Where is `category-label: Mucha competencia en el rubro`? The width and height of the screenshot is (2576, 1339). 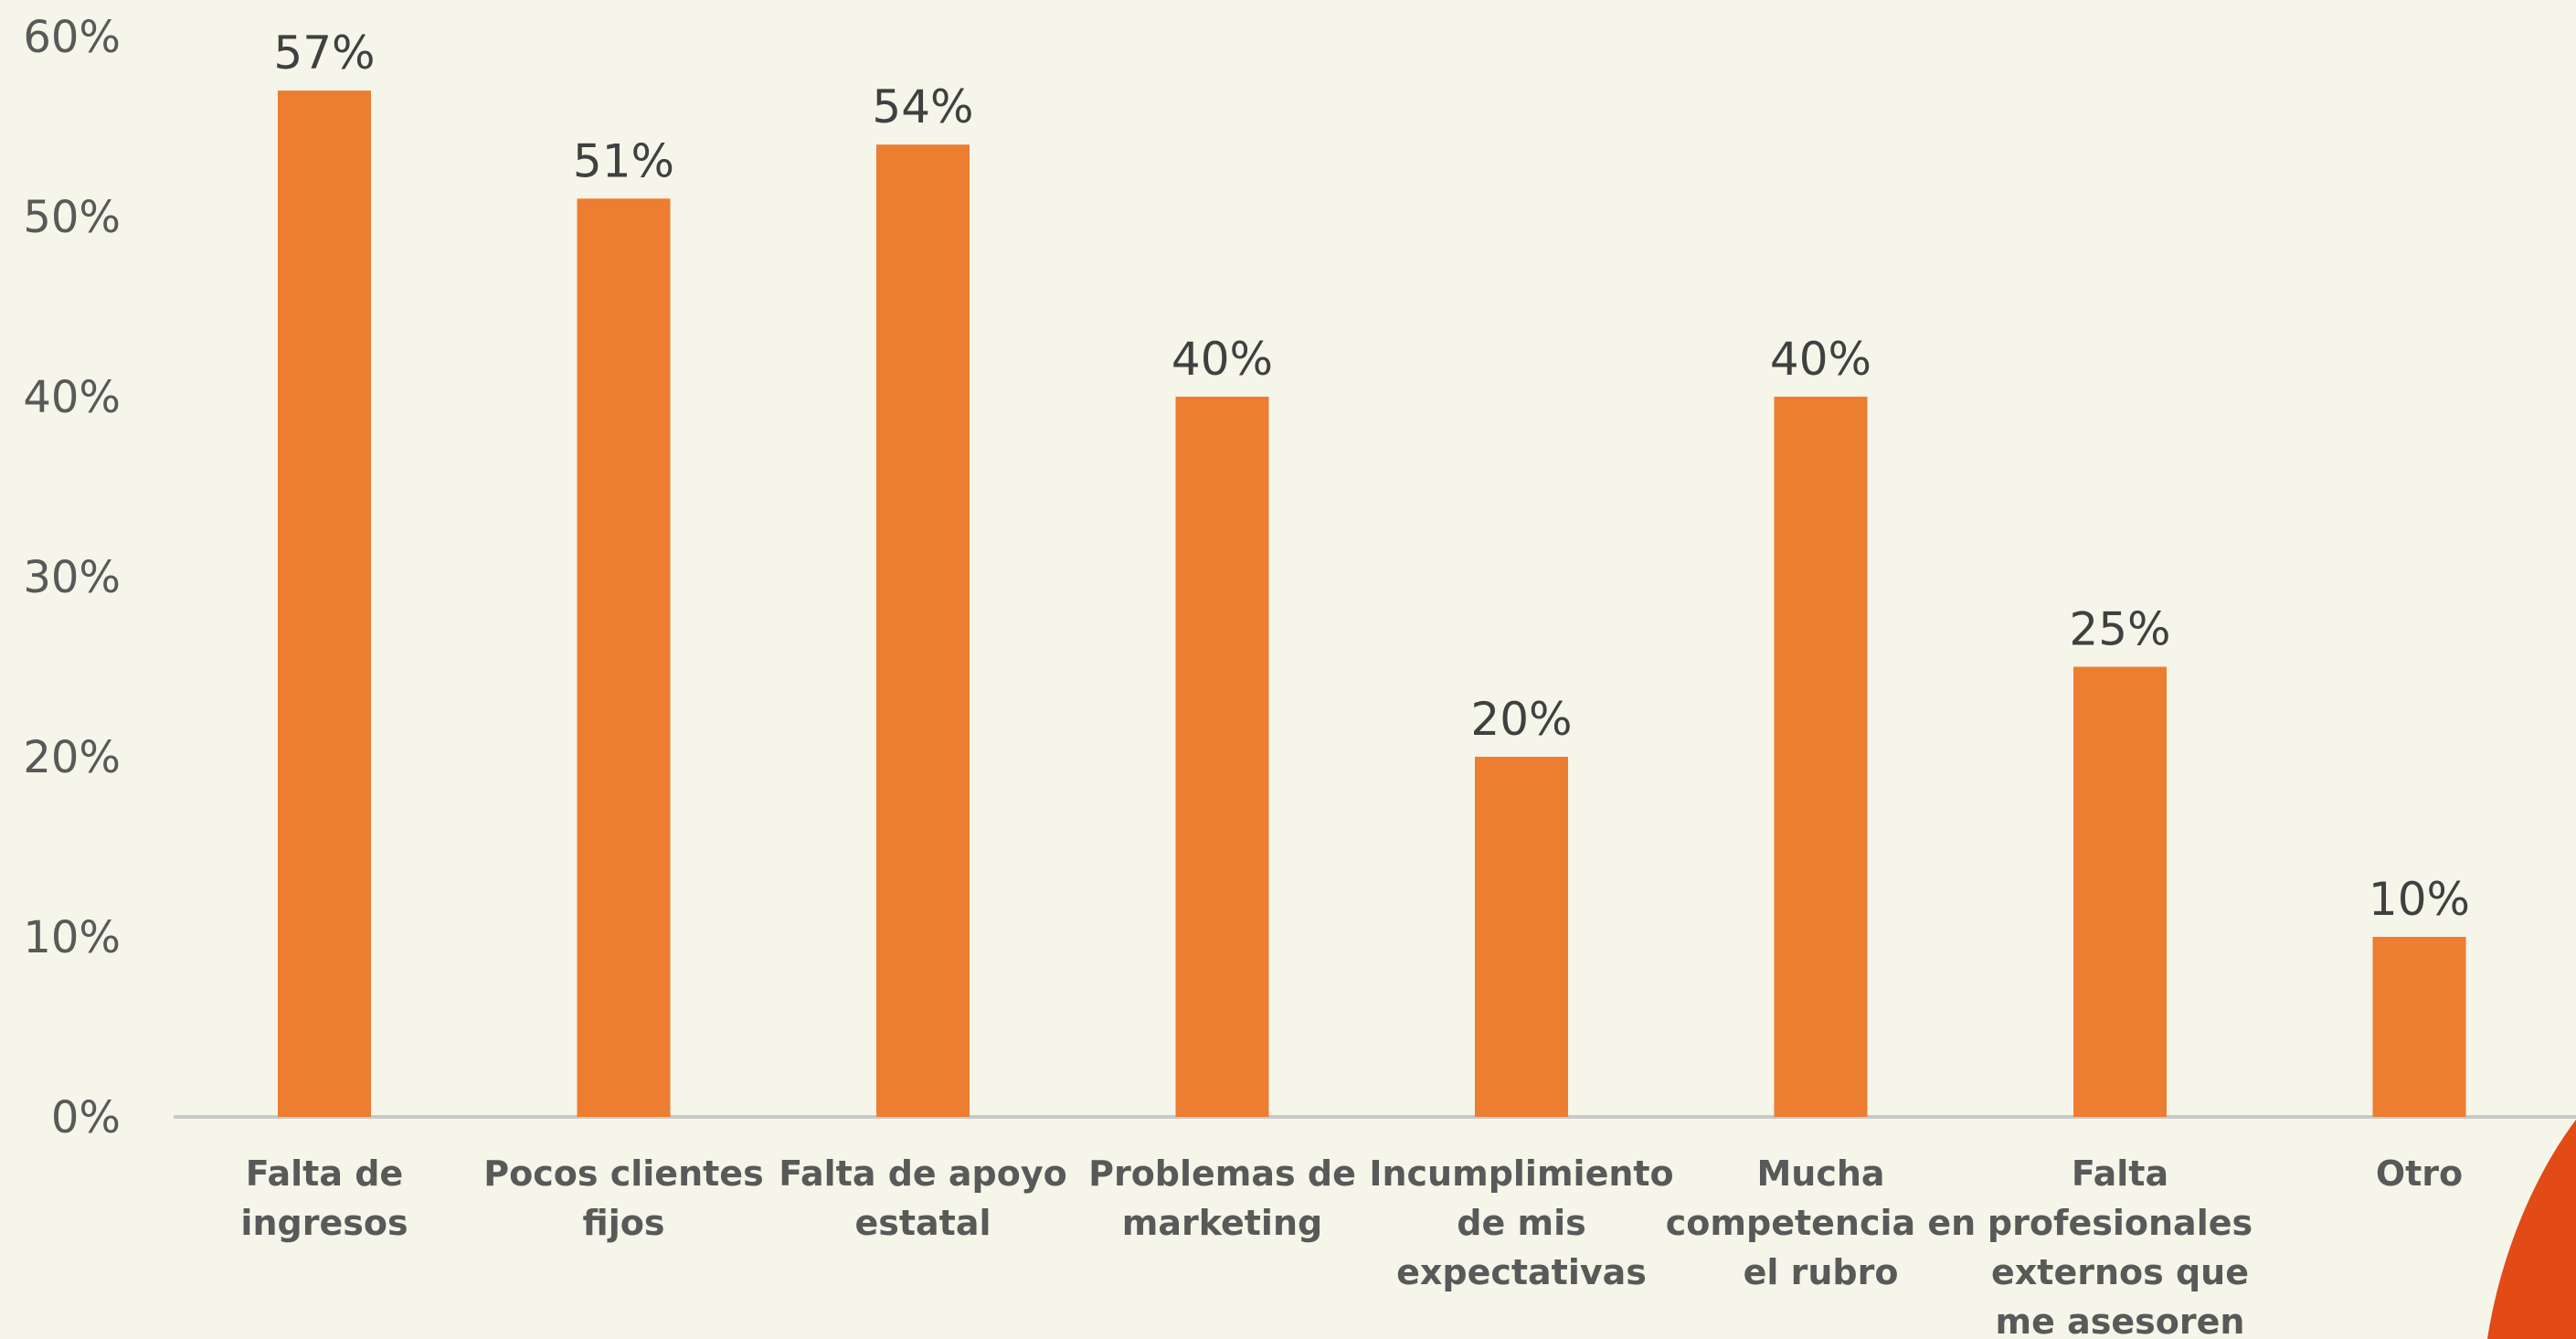
category-label: Mucha competencia en el rubro is located at coordinates (1821, 1222).